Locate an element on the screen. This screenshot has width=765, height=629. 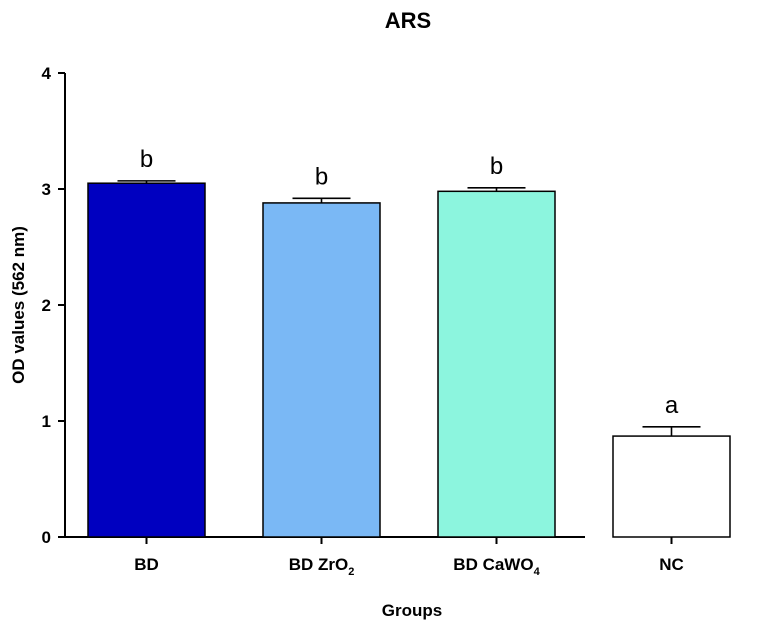
category-label-3: NC is located at coordinates (671, 564).